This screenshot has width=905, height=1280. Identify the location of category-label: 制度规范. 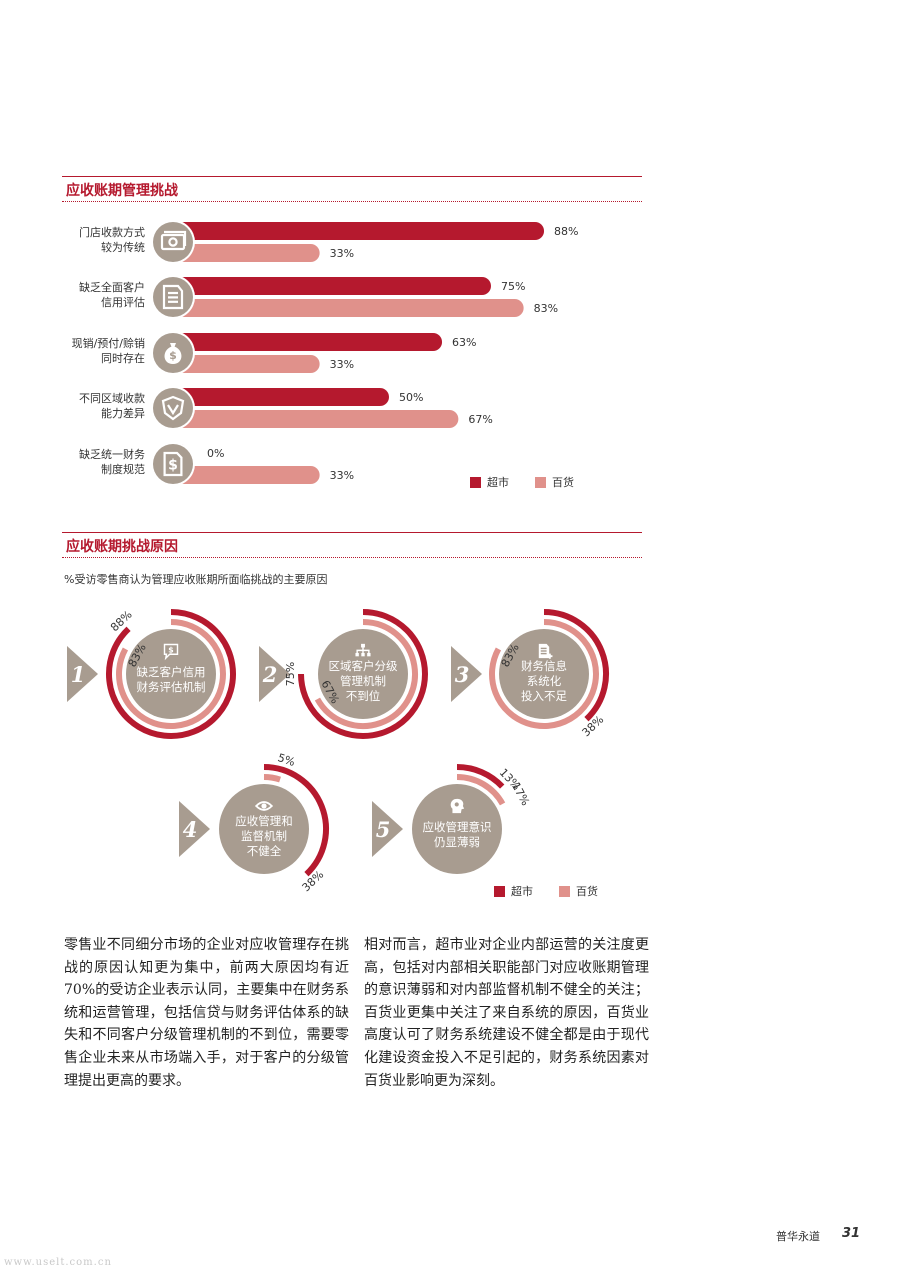
(123, 469).